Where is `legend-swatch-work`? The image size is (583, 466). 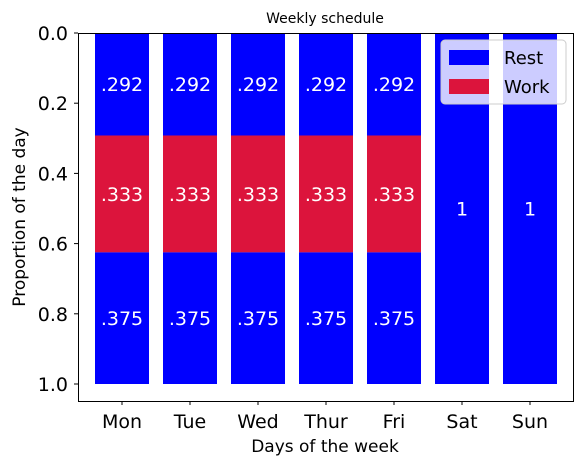 legend-swatch-work is located at coordinates (469, 86).